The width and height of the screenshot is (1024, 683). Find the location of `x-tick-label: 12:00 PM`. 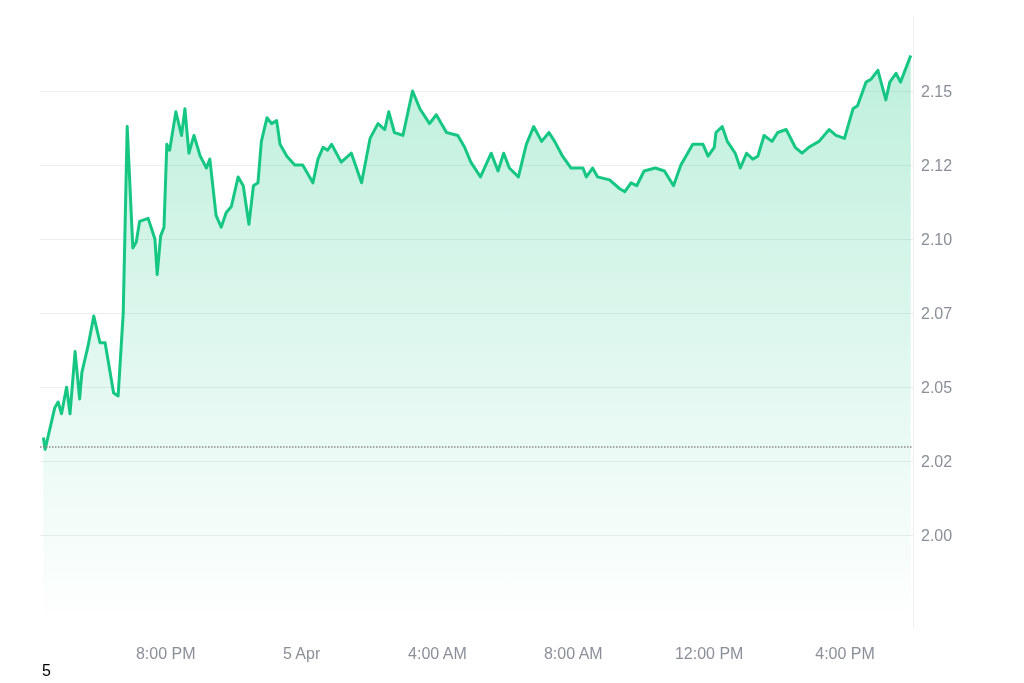

x-tick-label: 12:00 PM is located at coordinates (709, 653).